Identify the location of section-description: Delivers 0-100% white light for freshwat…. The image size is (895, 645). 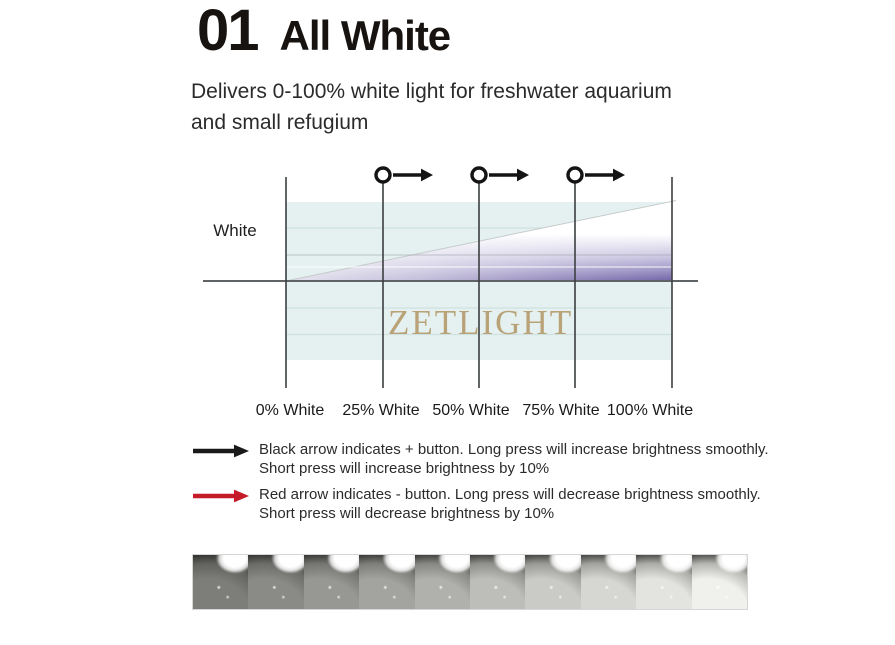
(431, 107).